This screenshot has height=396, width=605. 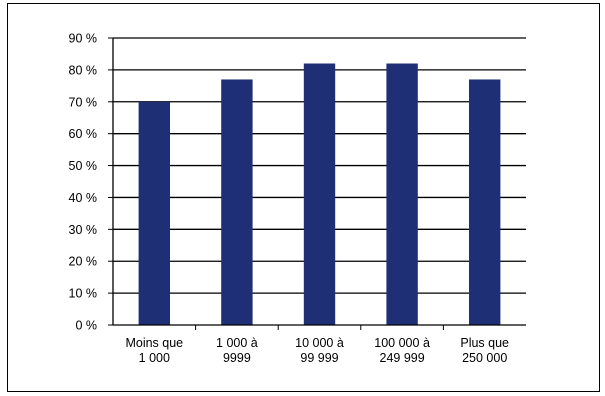 What do you see at coordinates (83, 102) in the screenshot?
I see `y-tick-label: 70 %` at bounding box center [83, 102].